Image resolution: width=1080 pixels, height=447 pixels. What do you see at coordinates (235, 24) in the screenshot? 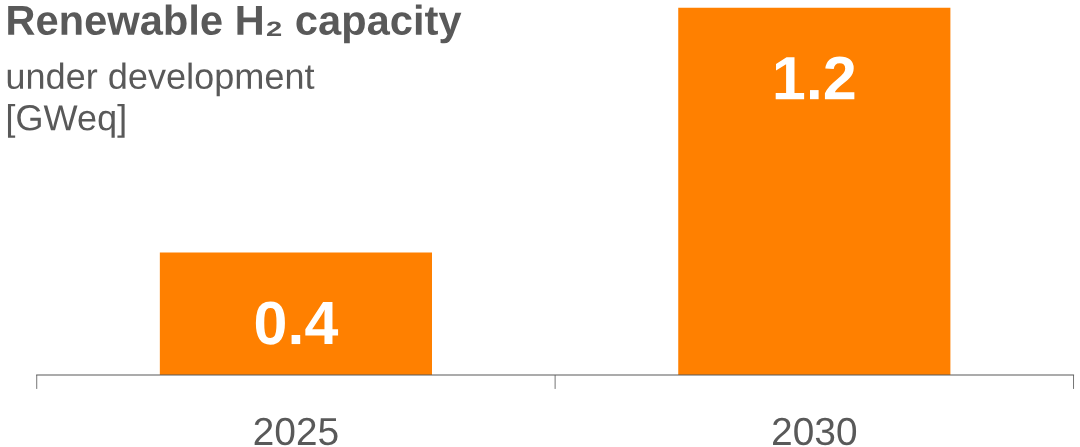
I see `chart-title: Renewable H₂ capacity` at bounding box center [235, 24].